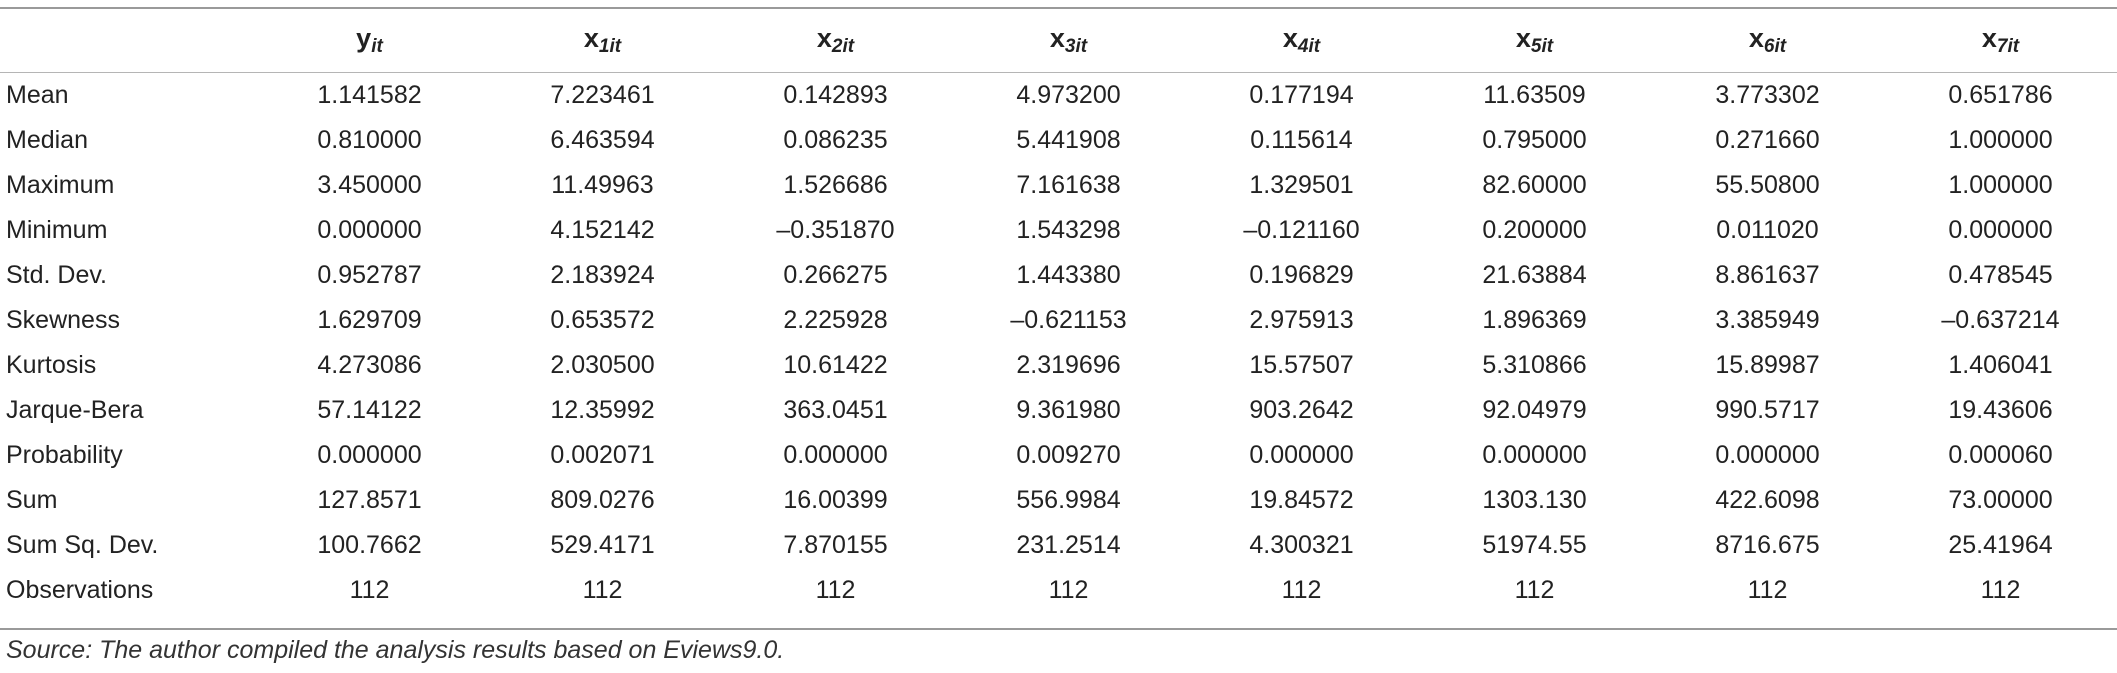 The image size is (2117, 673). What do you see at coordinates (1301, 275) in the screenshot?
I see `table-cell: 0.196829` at bounding box center [1301, 275].